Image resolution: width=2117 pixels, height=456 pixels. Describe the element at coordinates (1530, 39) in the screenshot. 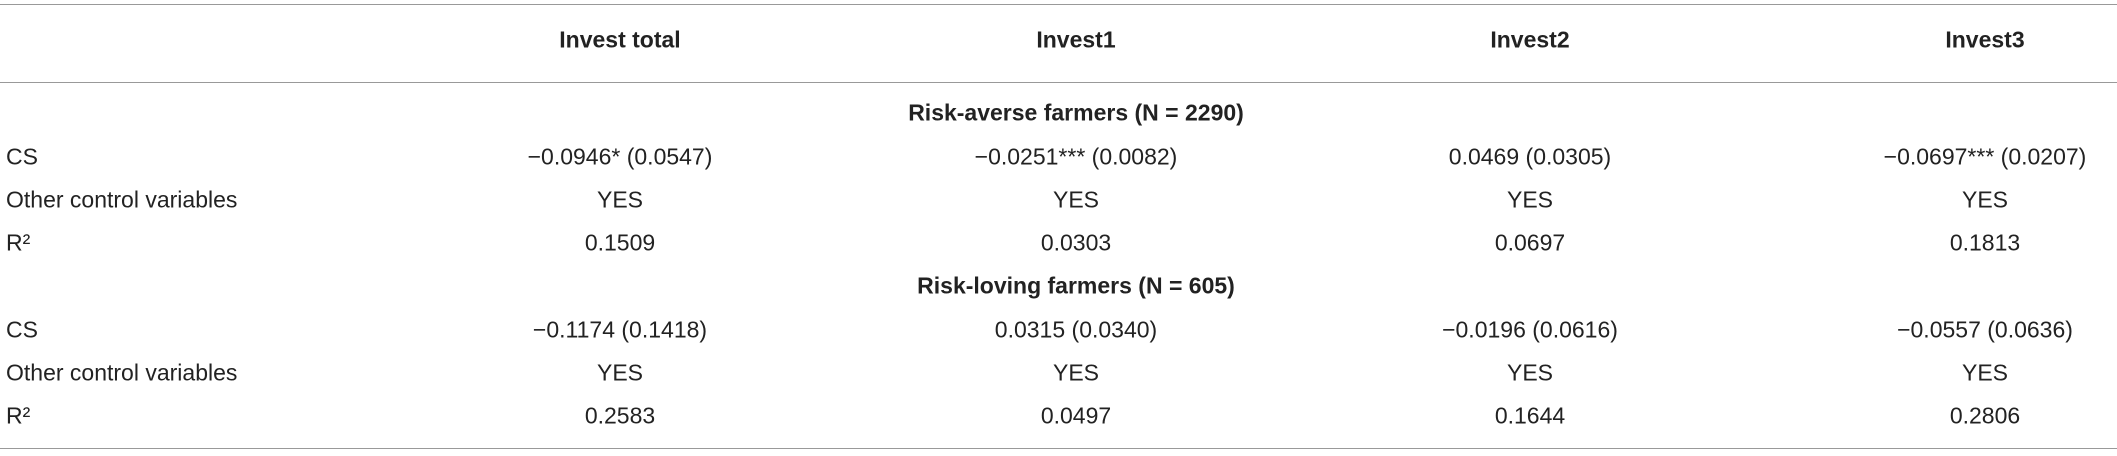

I see `column-header: Invest2` at that location.